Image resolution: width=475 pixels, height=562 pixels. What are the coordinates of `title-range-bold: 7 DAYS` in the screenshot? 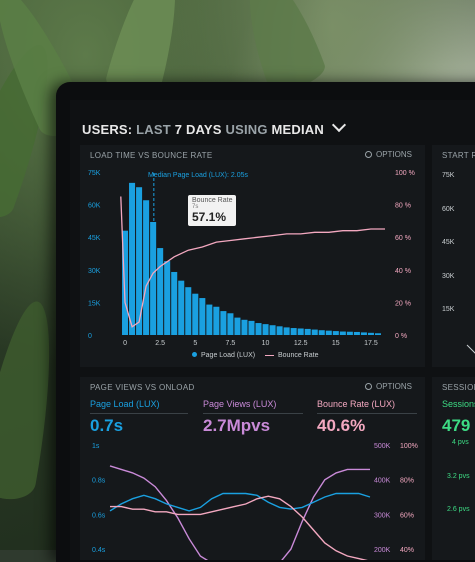 It's located at (198, 129).